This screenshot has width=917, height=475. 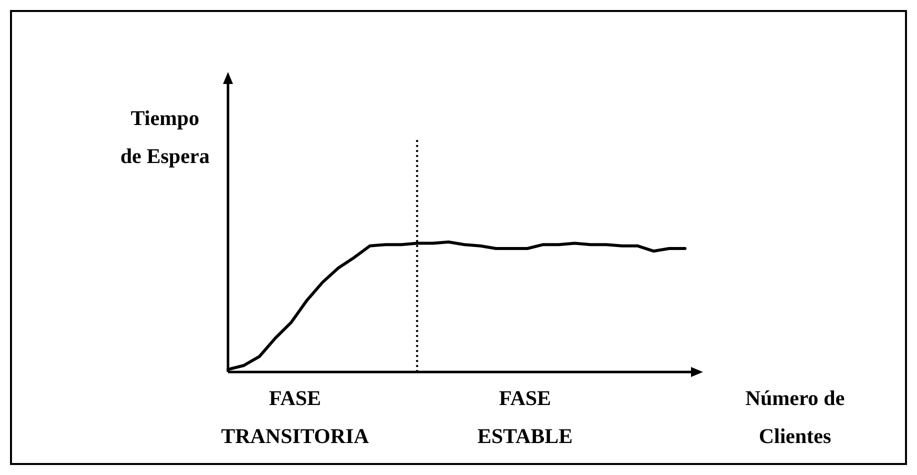 What do you see at coordinates (165, 137) in the screenshot?
I see `y-axis-title: Tiempo de Espera` at bounding box center [165, 137].